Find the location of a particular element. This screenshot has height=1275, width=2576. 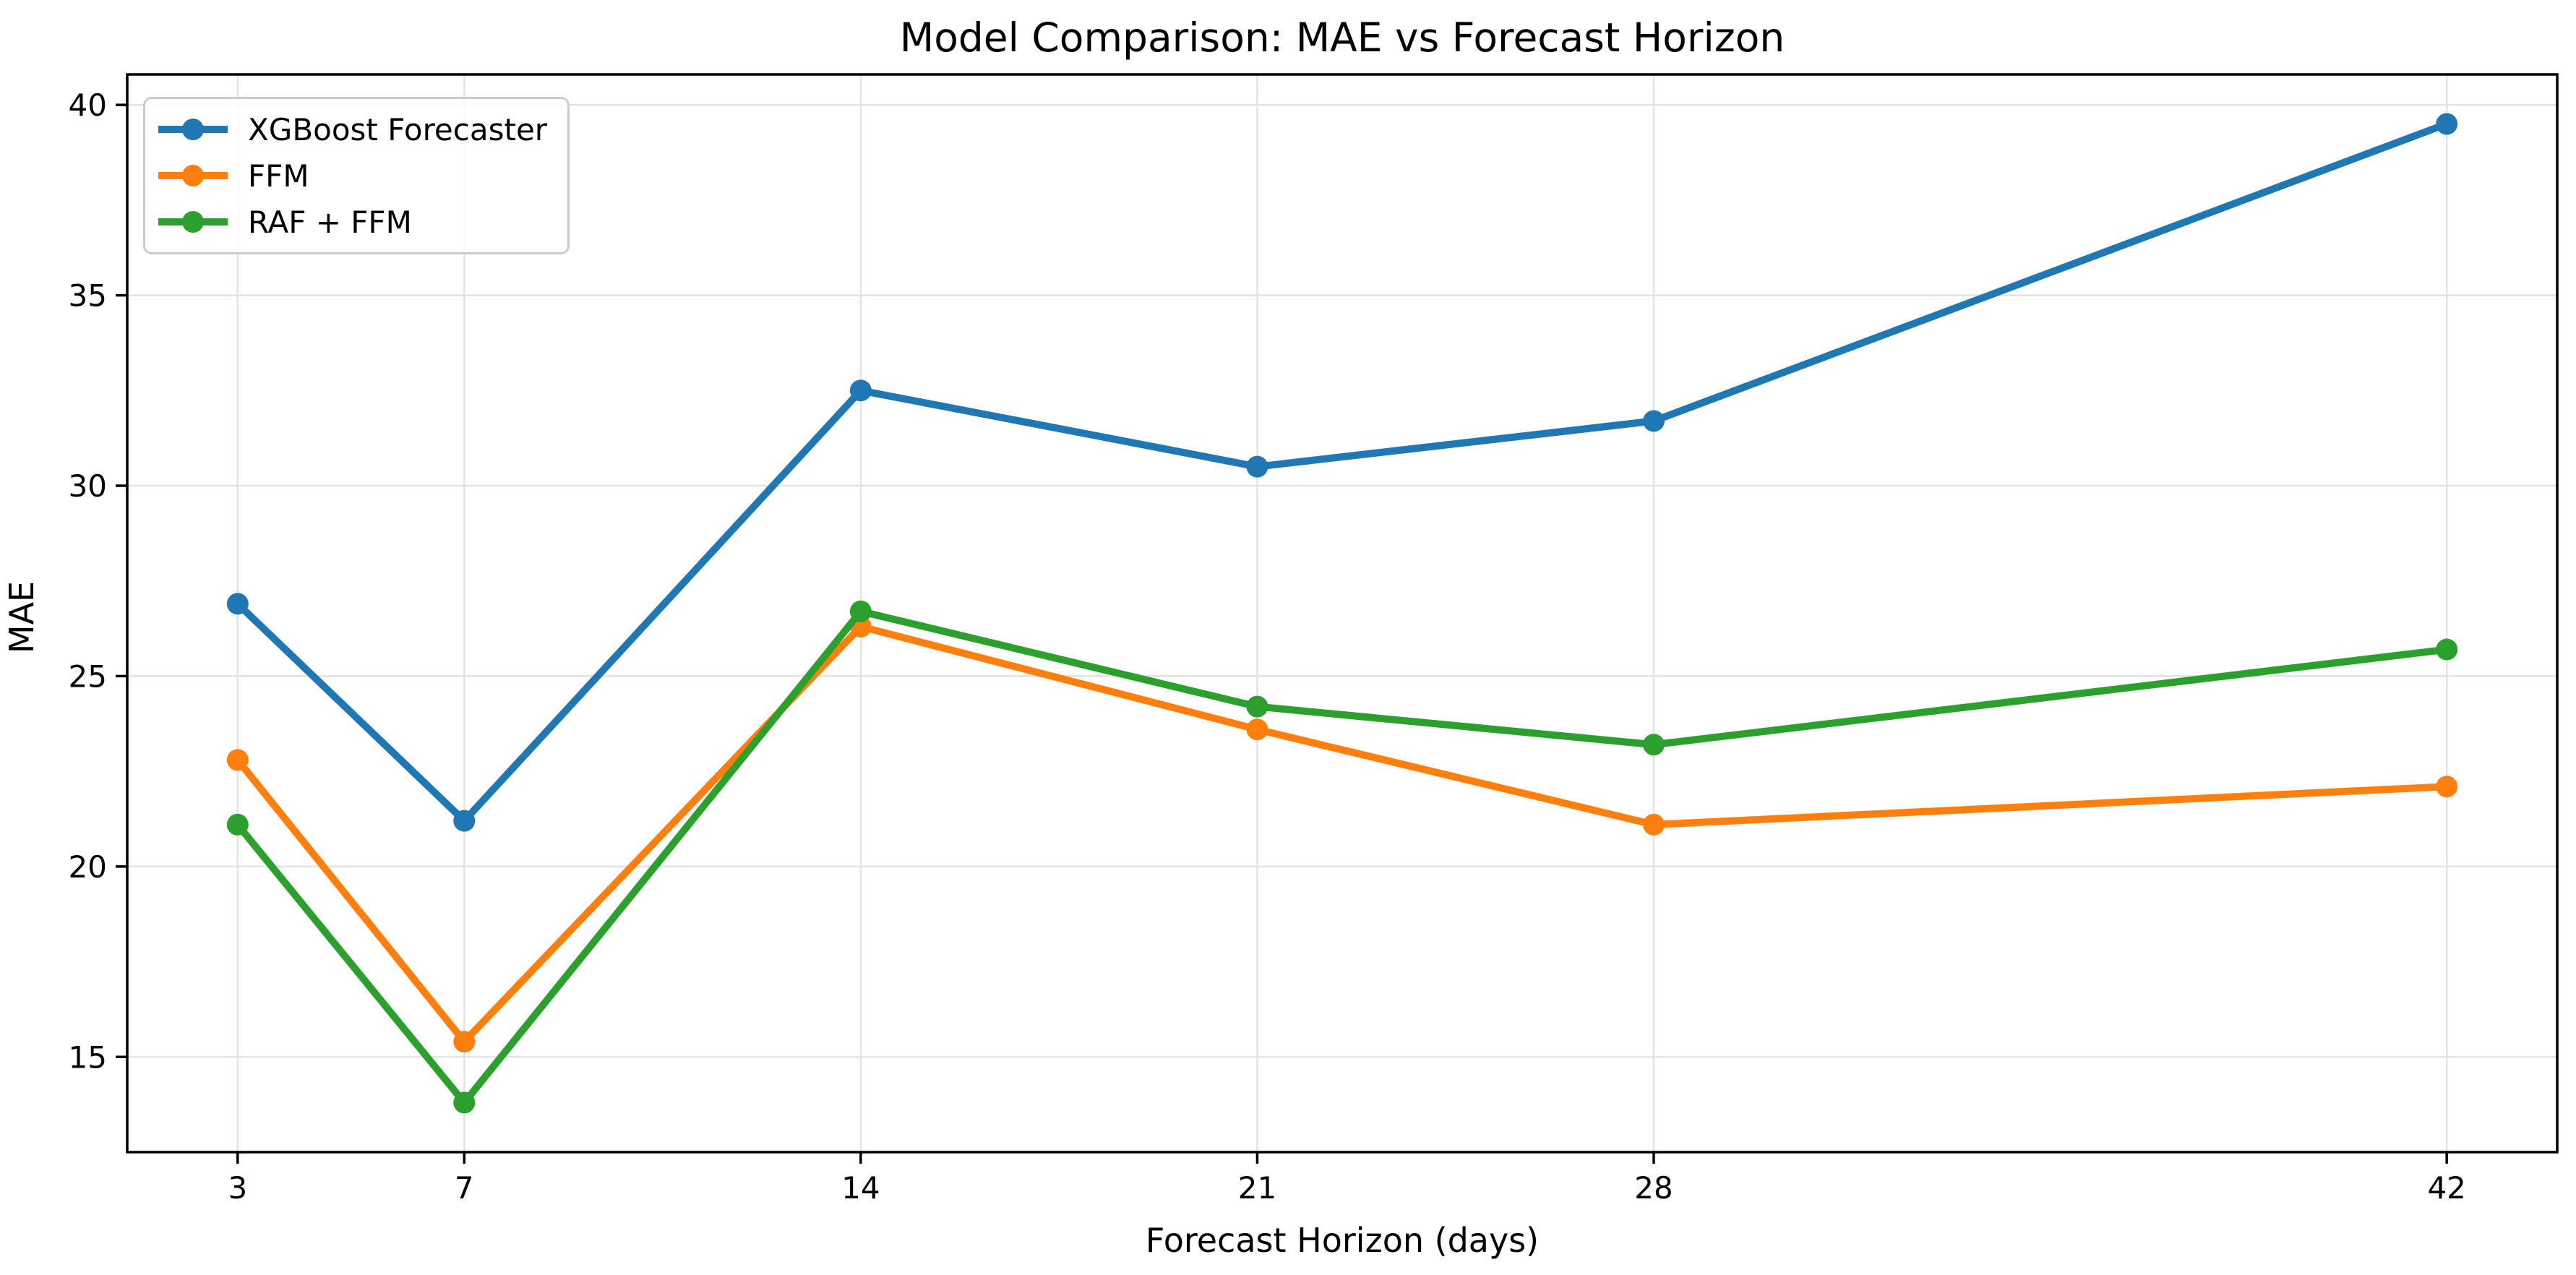

legend-label: XGBoost Forecaster is located at coordinates (398, 129).